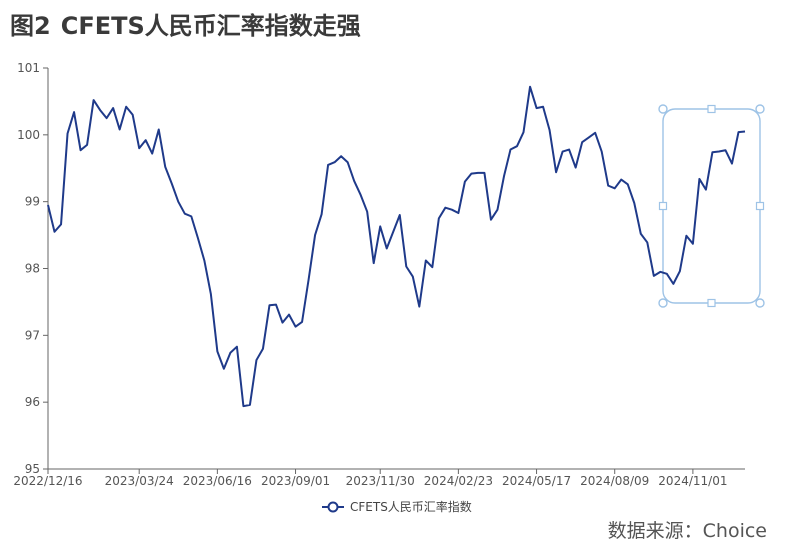  I want to click on x-tick-label: 2024/11/01, so click(692, 481).